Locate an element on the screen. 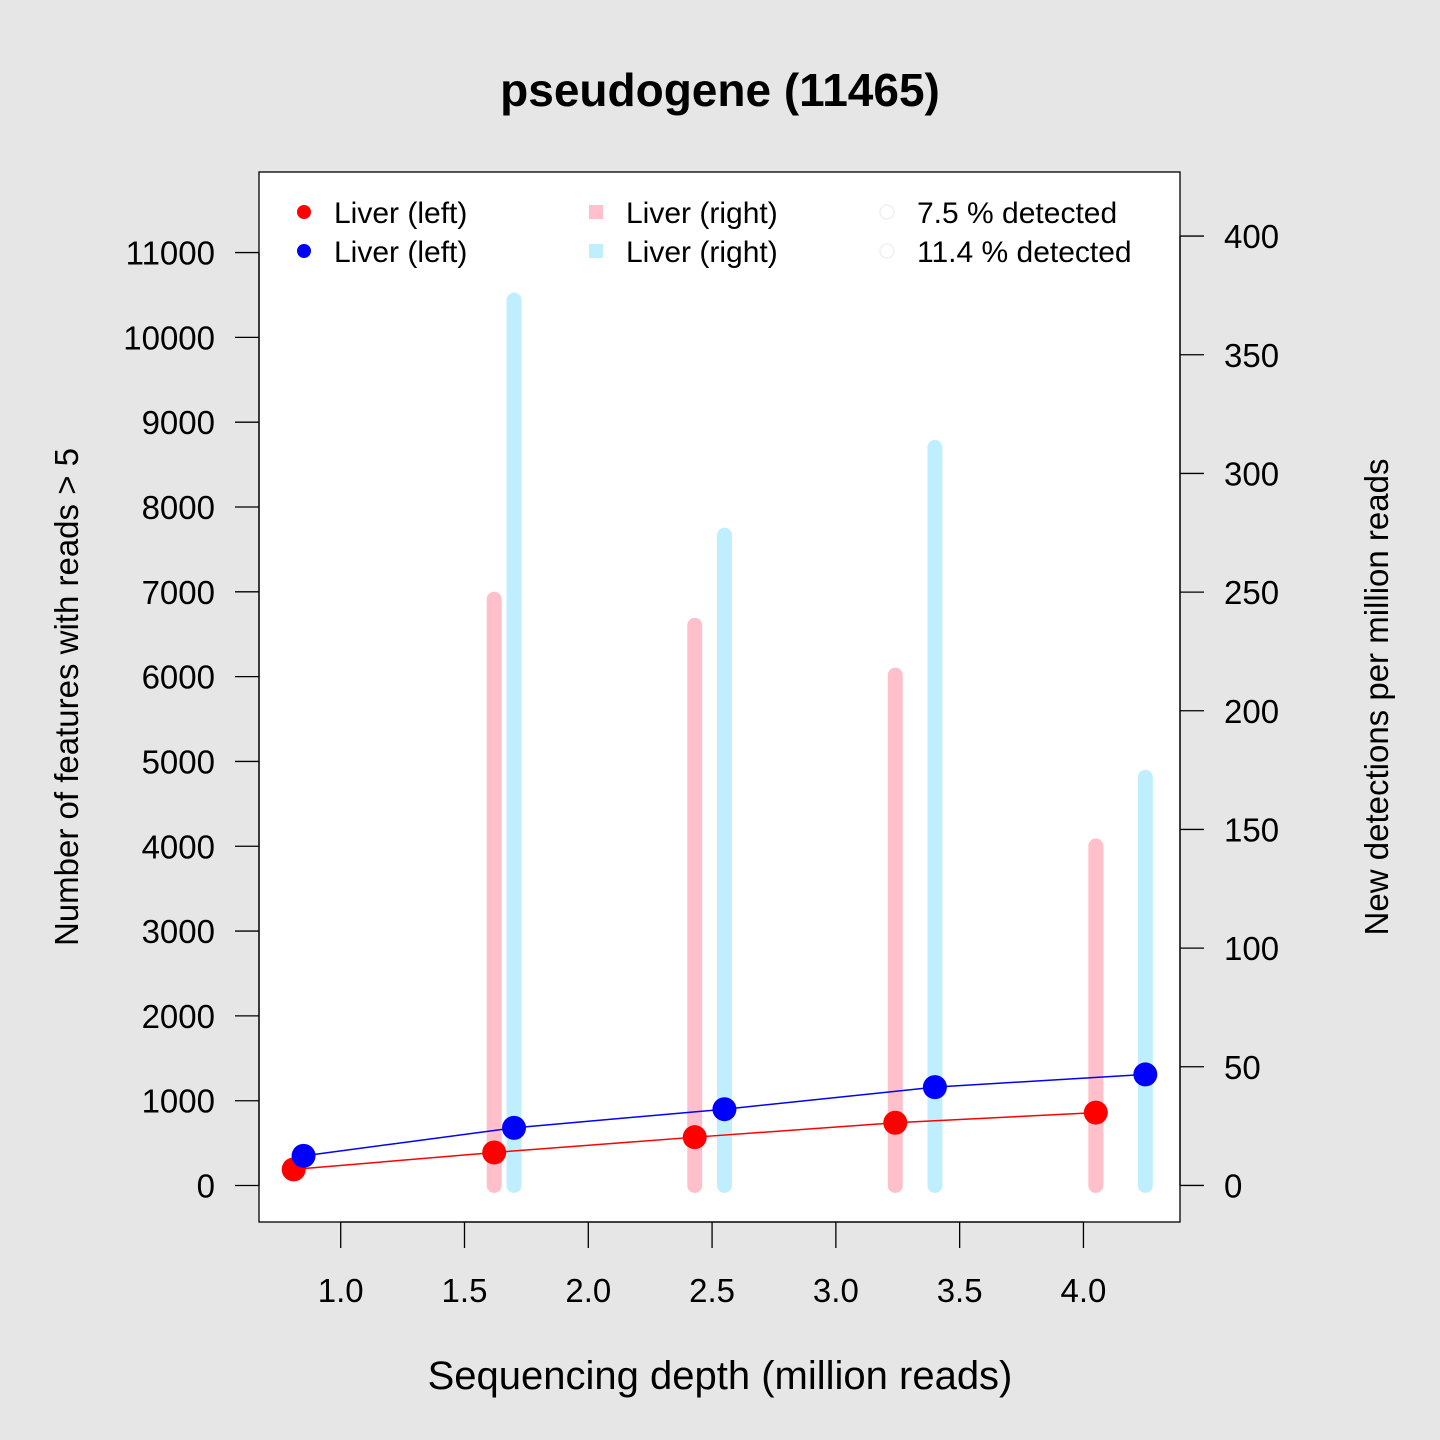 This screenshot has height=1440, width=1440. x-tick-label-5: 3.5 is located at coordinates (960, 1290).